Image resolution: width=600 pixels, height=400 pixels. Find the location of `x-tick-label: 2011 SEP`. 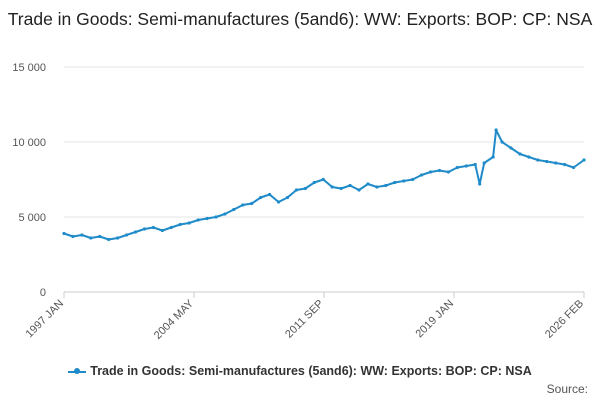

x-tick-label: 2011 SEP is located at coordinates (304, 319).